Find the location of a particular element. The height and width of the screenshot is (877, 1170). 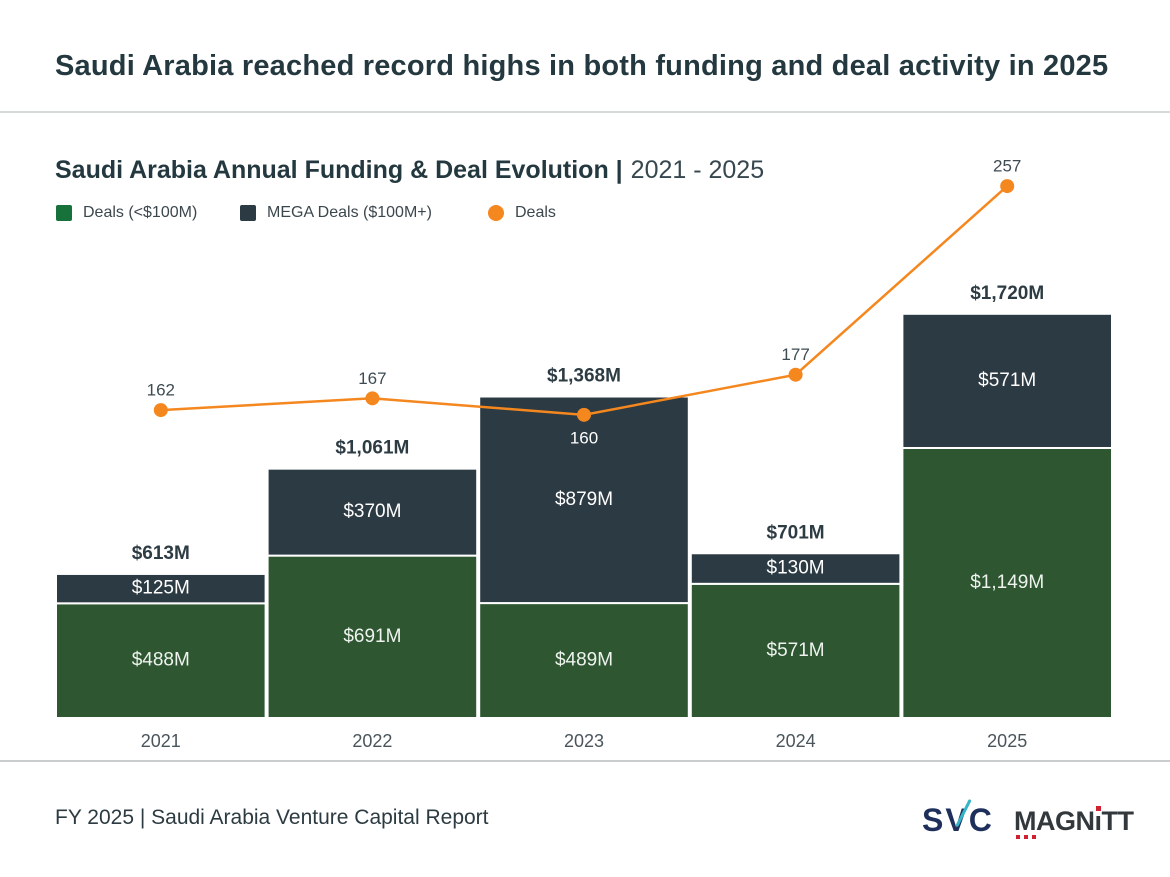

bar-2023-mega-deals is located at coordinates (584, 500).